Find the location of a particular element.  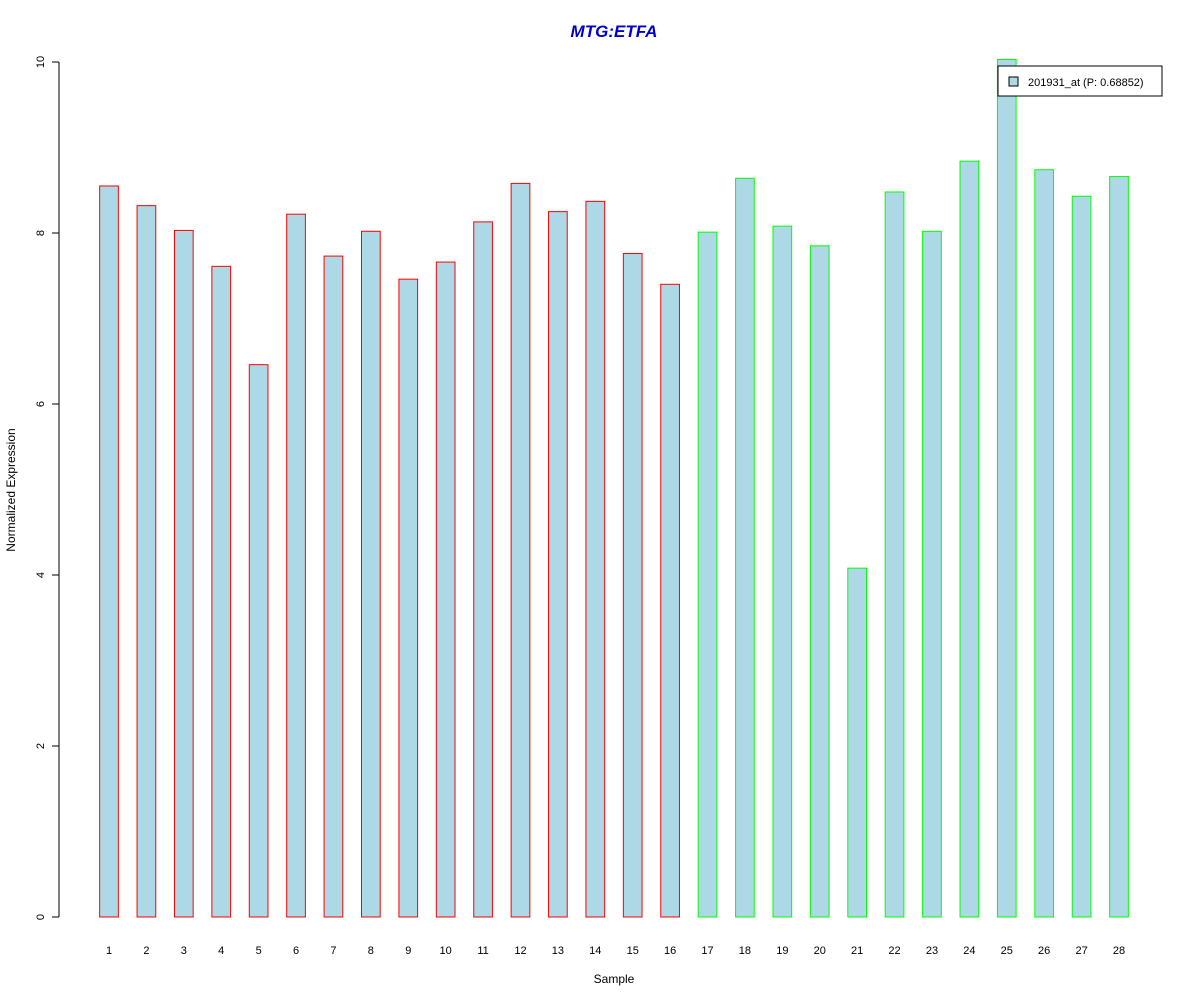

x-tick-label: 4 is located at coordinates (221, 951).